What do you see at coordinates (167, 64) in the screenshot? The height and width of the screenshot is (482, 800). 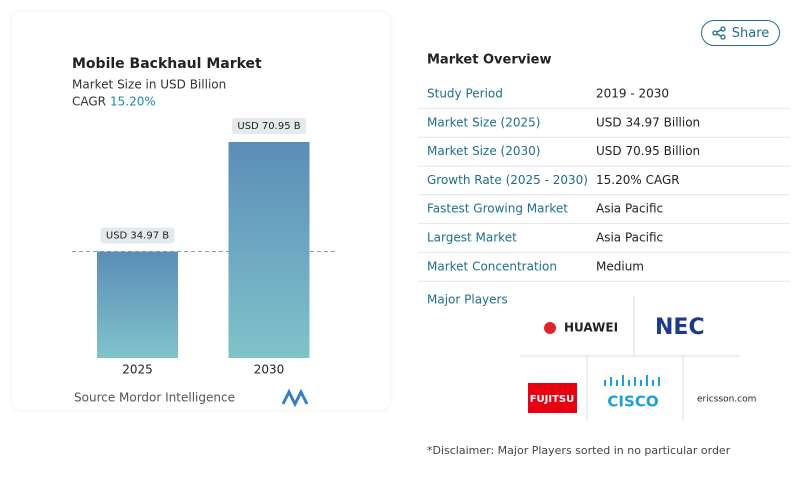 I see `chart-title: Mobile Backhaul Market` at bounding box center [167, 64].